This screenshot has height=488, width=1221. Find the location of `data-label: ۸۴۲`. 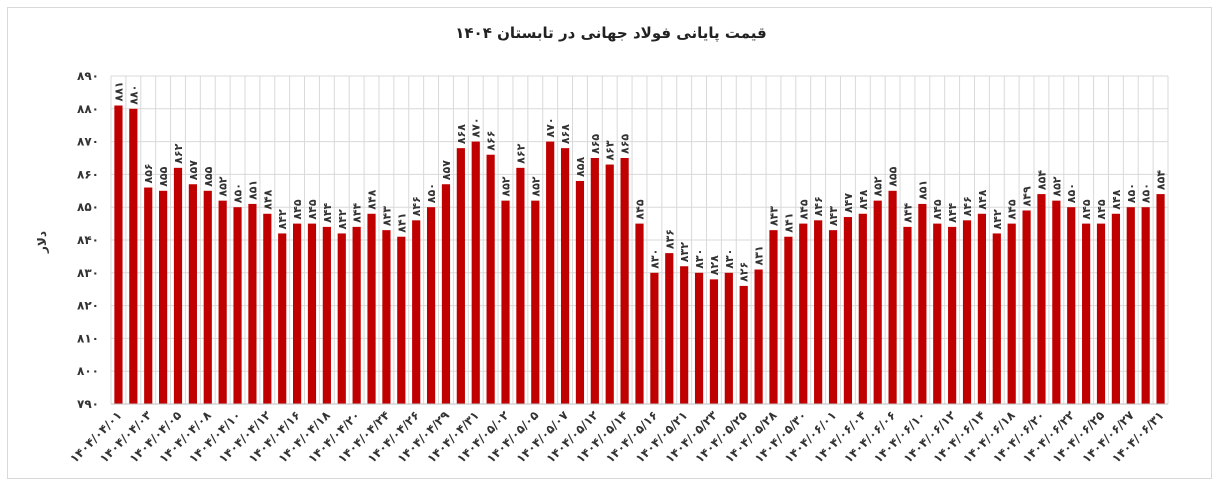

data-label: ۸۴۲ is located at coordinates (282, 219).